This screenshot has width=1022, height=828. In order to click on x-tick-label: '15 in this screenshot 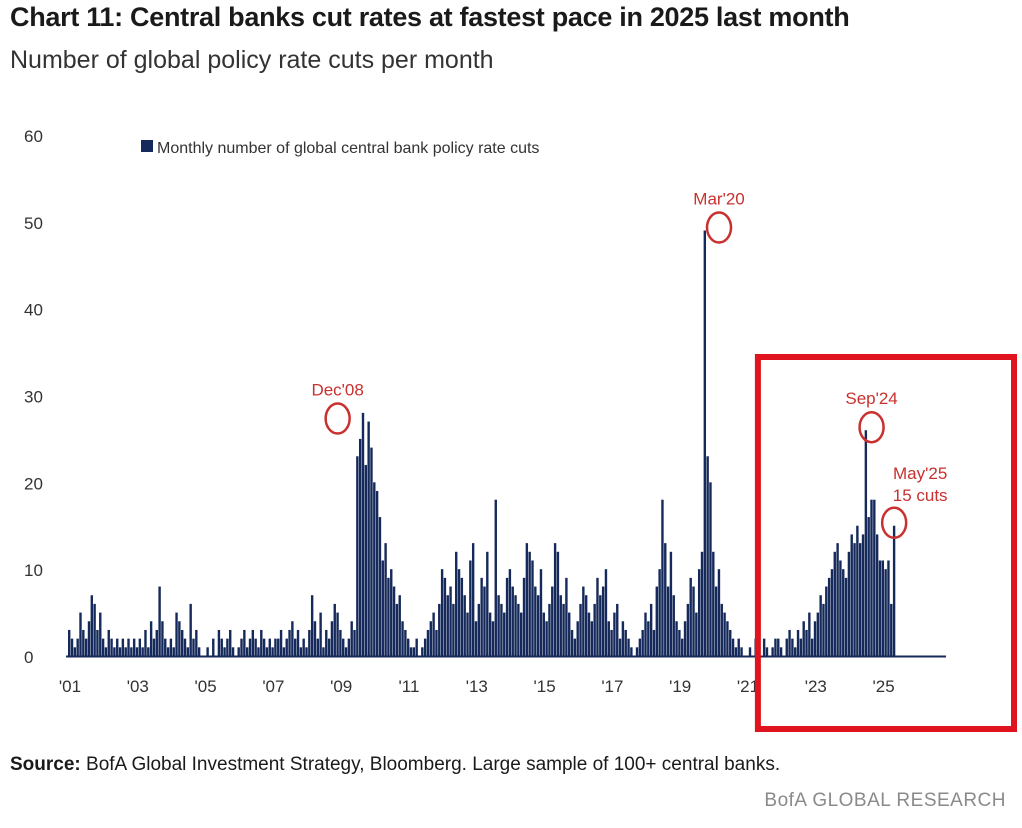, I will do `click(545, 686)`.